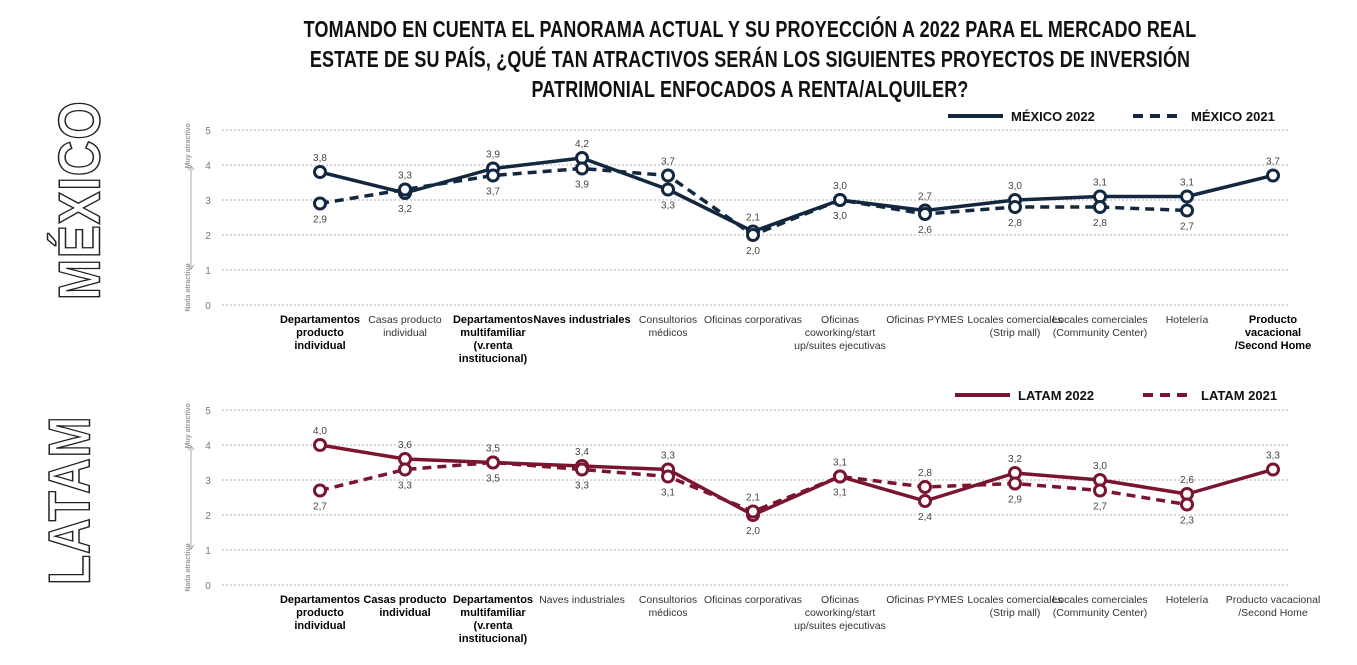 Image resolution: width=1357 pixels, height=665 pixels. Describe the element at coordinates (582, 452) in the screenshot. I see `data-label: 3,4` at that location.